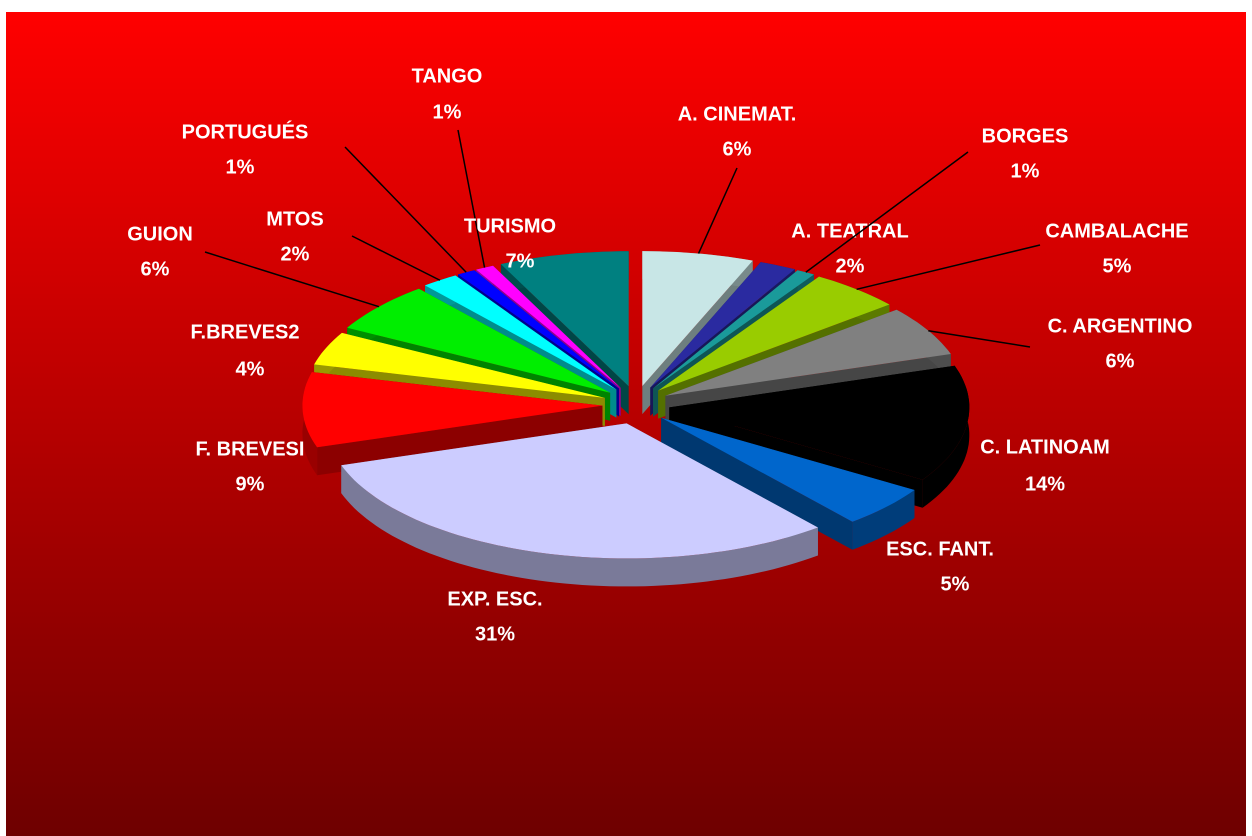  Describe the element at coordinates (494, 599) in the screenshot. I see `slice-label: EXP. ESC.` at that location.